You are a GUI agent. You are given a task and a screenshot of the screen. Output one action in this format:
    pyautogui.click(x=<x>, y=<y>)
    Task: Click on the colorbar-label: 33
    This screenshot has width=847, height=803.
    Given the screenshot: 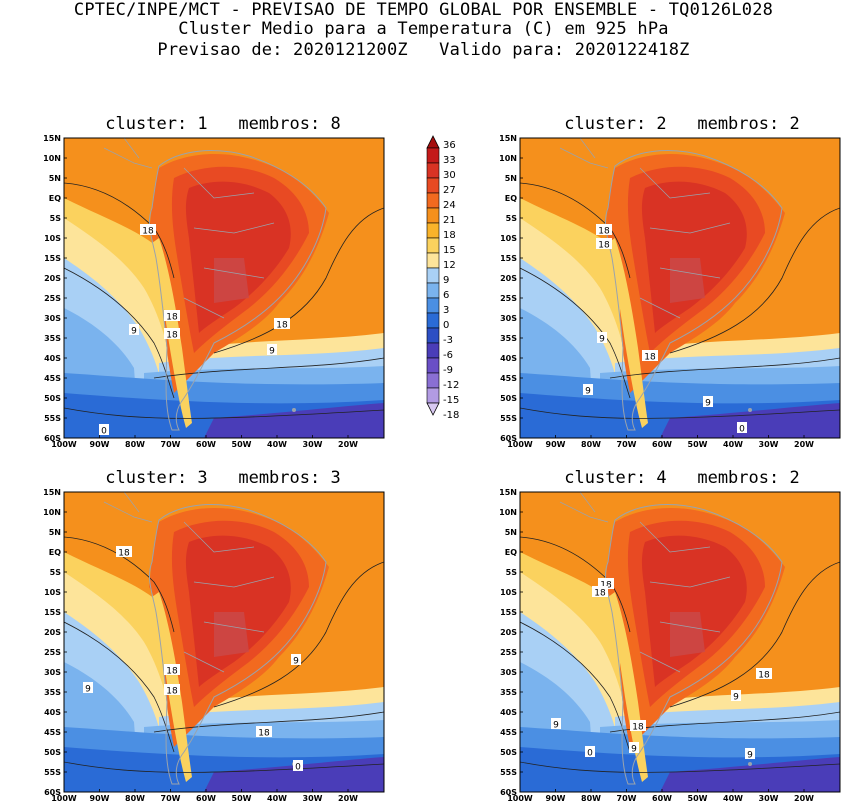 What is the action you would take?
    pyautogui.click(x=449, y=160)
    